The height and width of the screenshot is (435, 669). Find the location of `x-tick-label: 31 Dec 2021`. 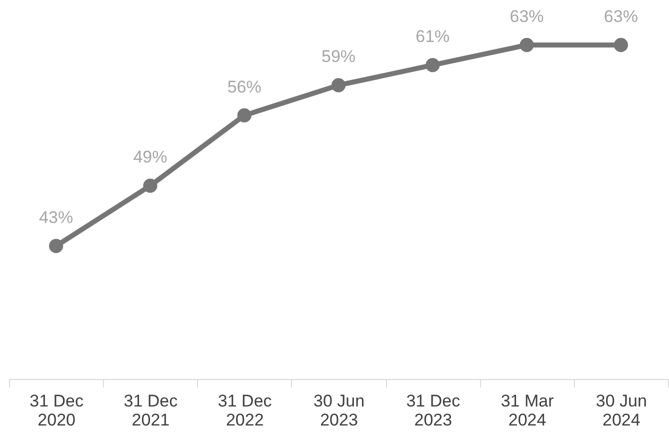

x-tick-label: 31 Dec 2021 is located at coordinates (151, 411).